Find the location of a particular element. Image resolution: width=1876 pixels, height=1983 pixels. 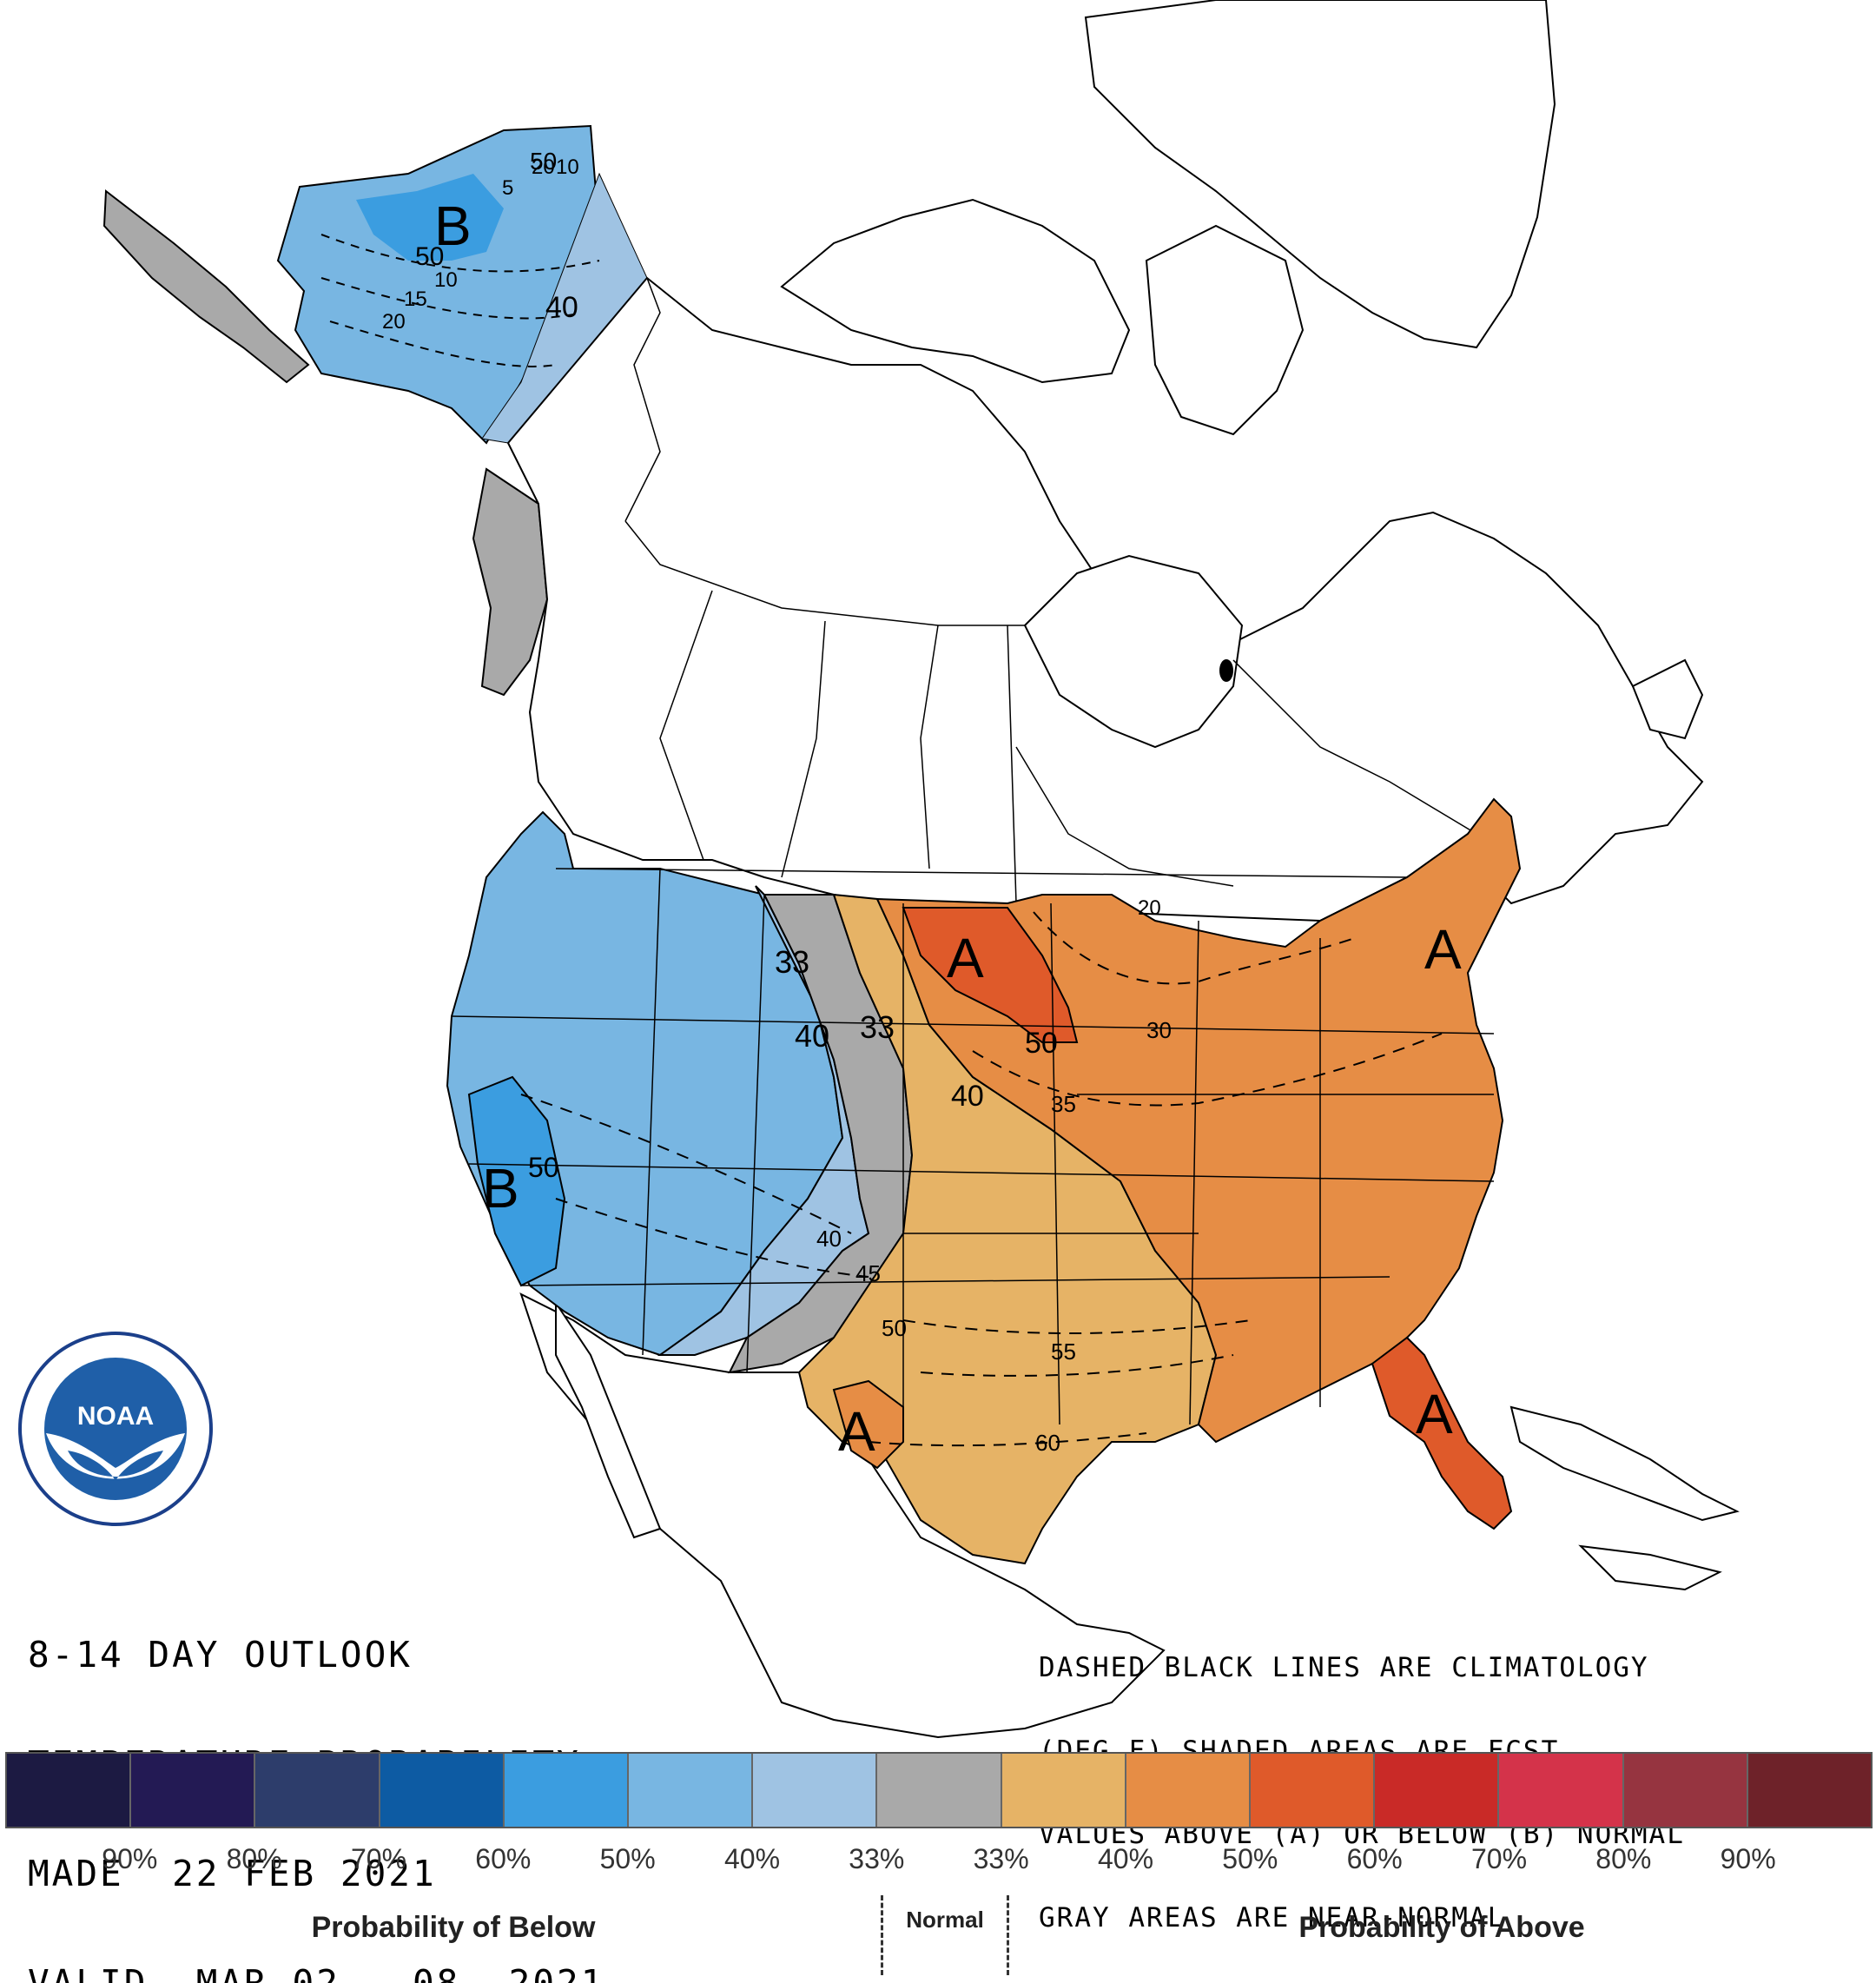

category-mark-dakotas: A is located at coordinates (965, 958).